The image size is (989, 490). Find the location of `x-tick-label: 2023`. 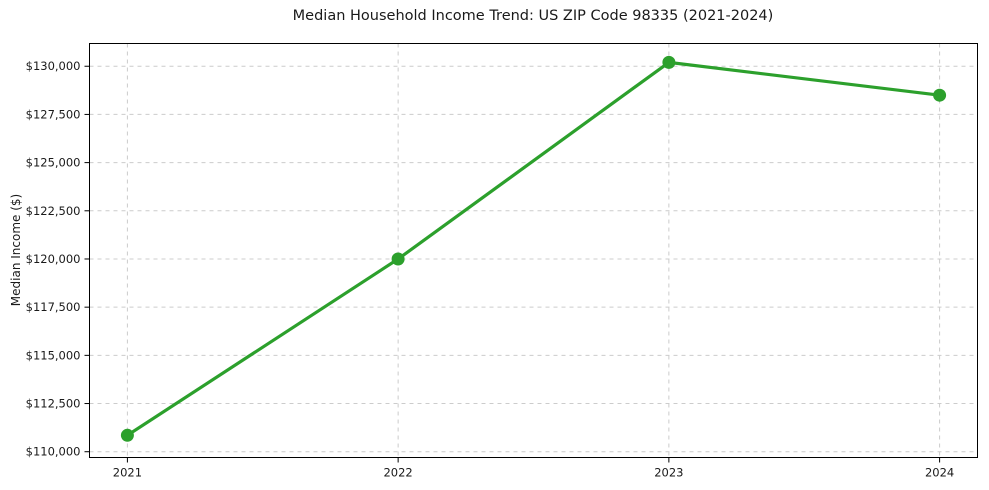

x-tick-label: 2023 is located at coordinates (668, 473).